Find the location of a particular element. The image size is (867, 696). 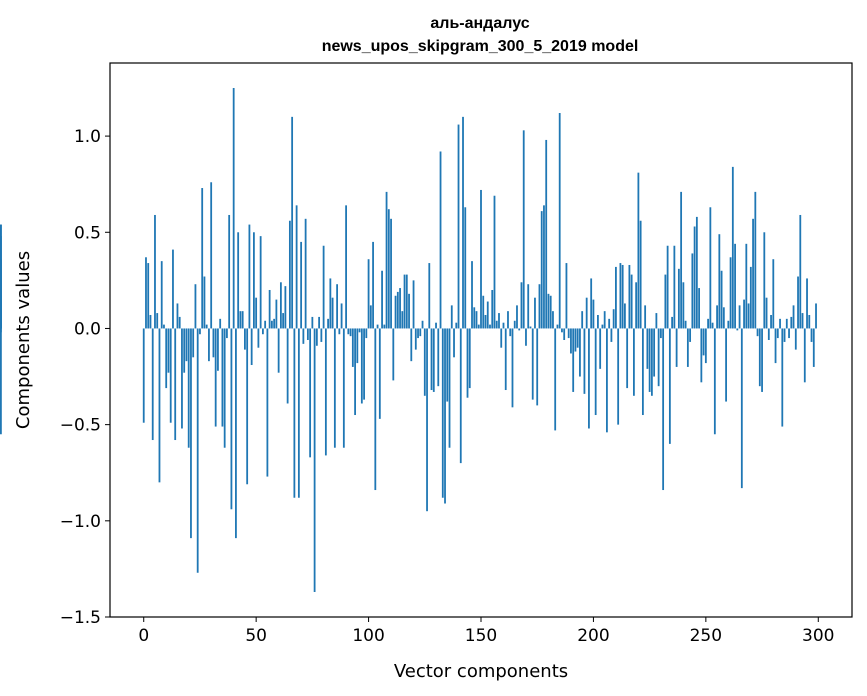

x-tick-label: 250 is located at coordinates (706, 636).